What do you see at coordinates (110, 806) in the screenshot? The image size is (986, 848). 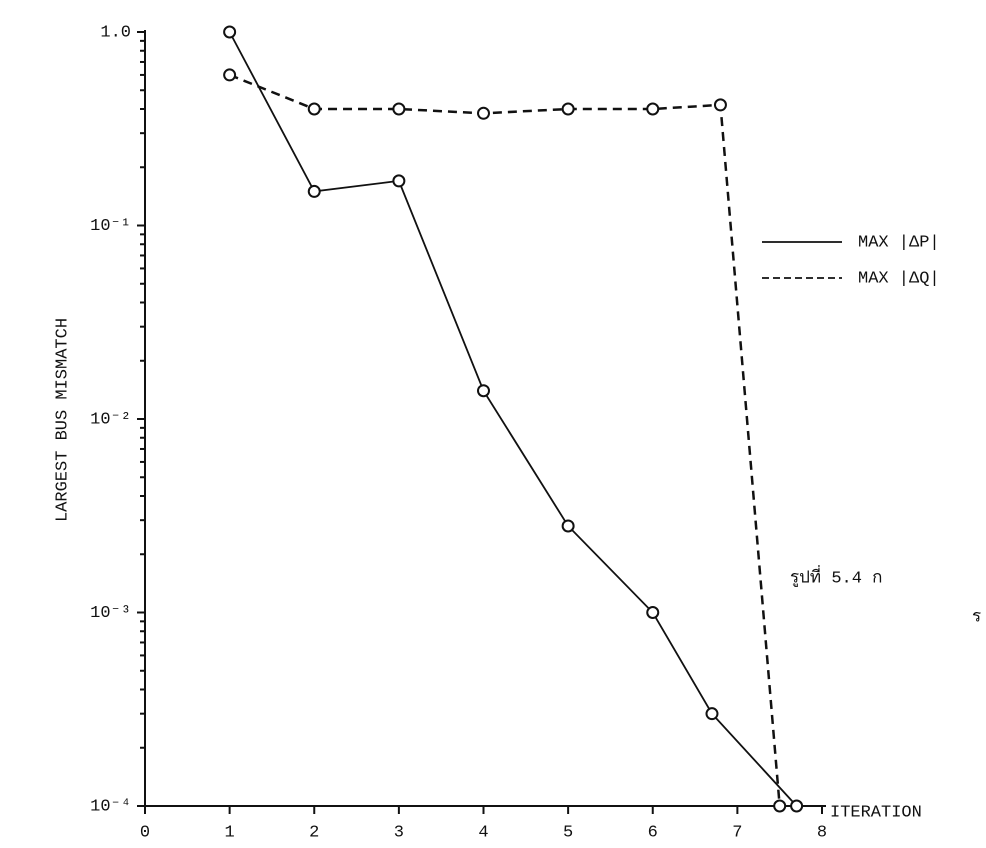 I see `y-tick-label: 10⁻⁴` at bounding box center [110, 806].